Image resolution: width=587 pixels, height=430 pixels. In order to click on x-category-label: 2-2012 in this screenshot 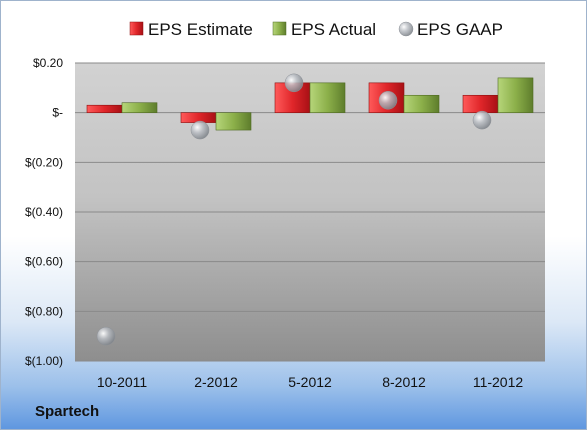, I will do `click(216, 382)`.